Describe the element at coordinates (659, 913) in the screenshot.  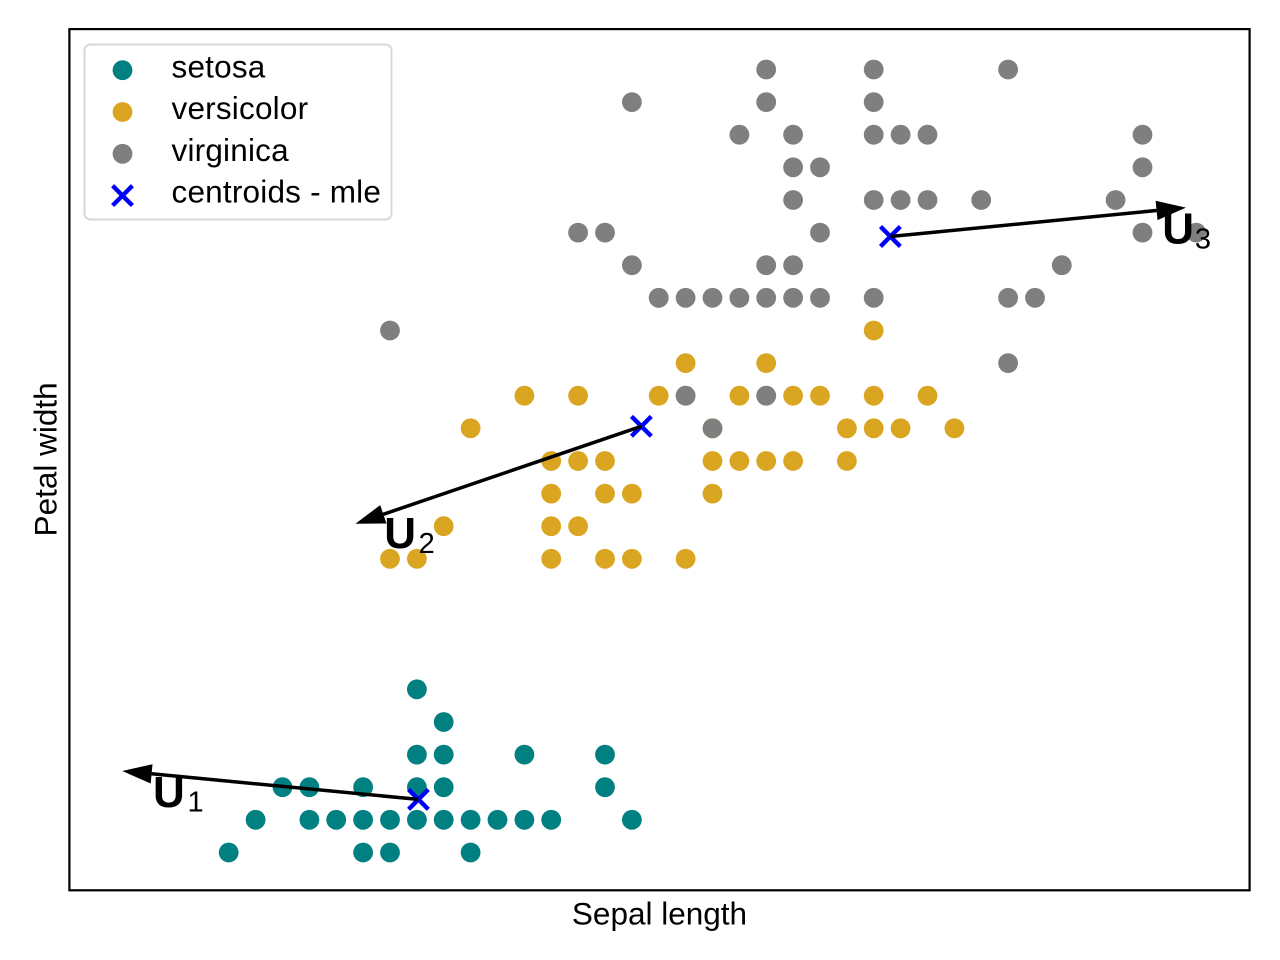
I see `svg-text: Sepal length` at that location.